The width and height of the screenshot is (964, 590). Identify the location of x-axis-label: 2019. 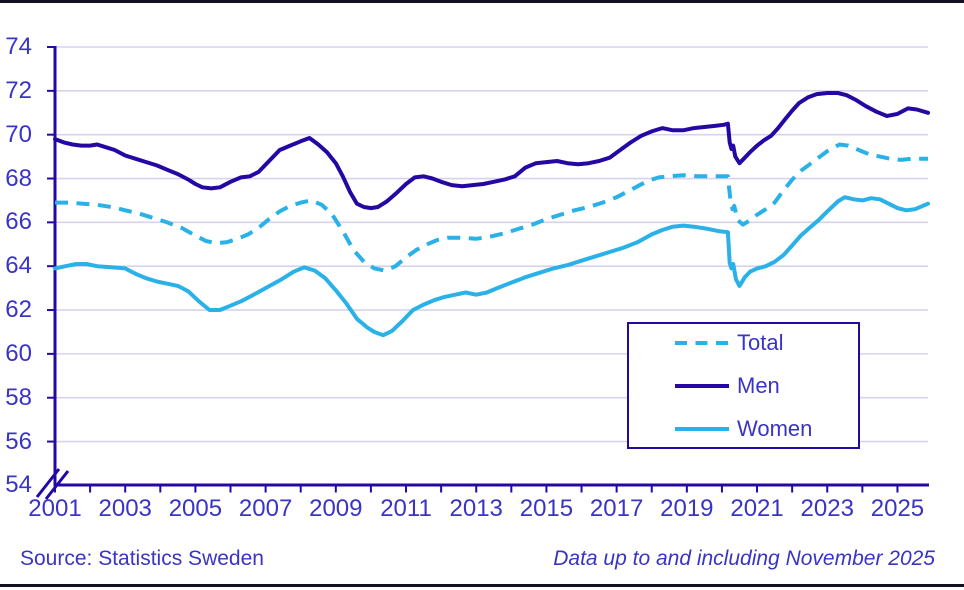
(687, 508).